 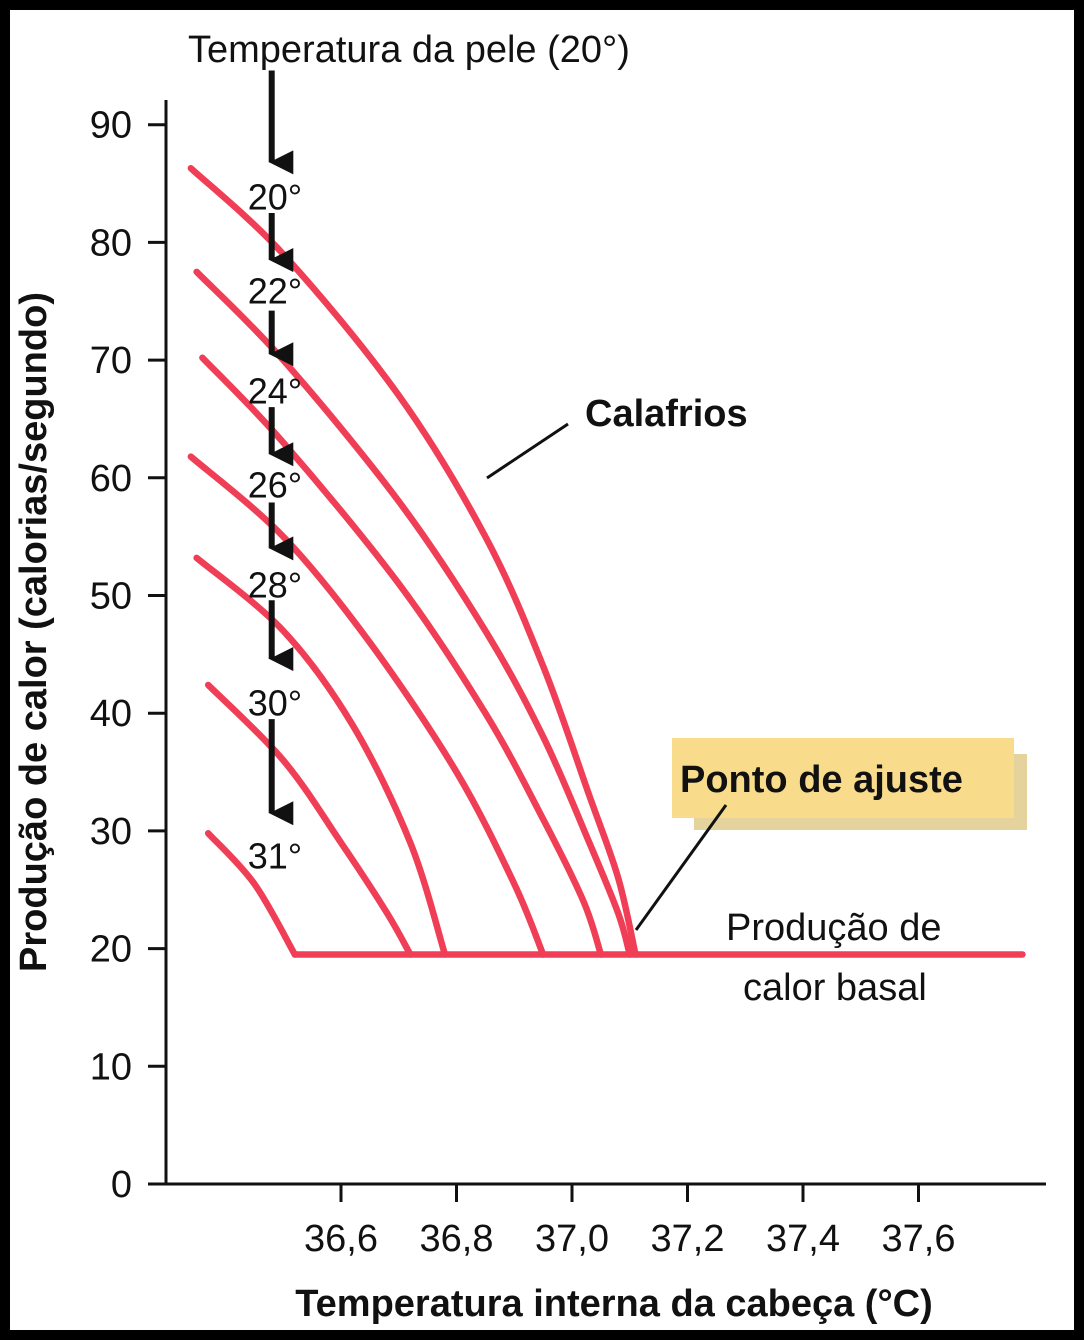 What do you see at coordinates (275, 290) in the screenshot?
I see `skin-temp-label: 22°` at bounding box center [275, 290].